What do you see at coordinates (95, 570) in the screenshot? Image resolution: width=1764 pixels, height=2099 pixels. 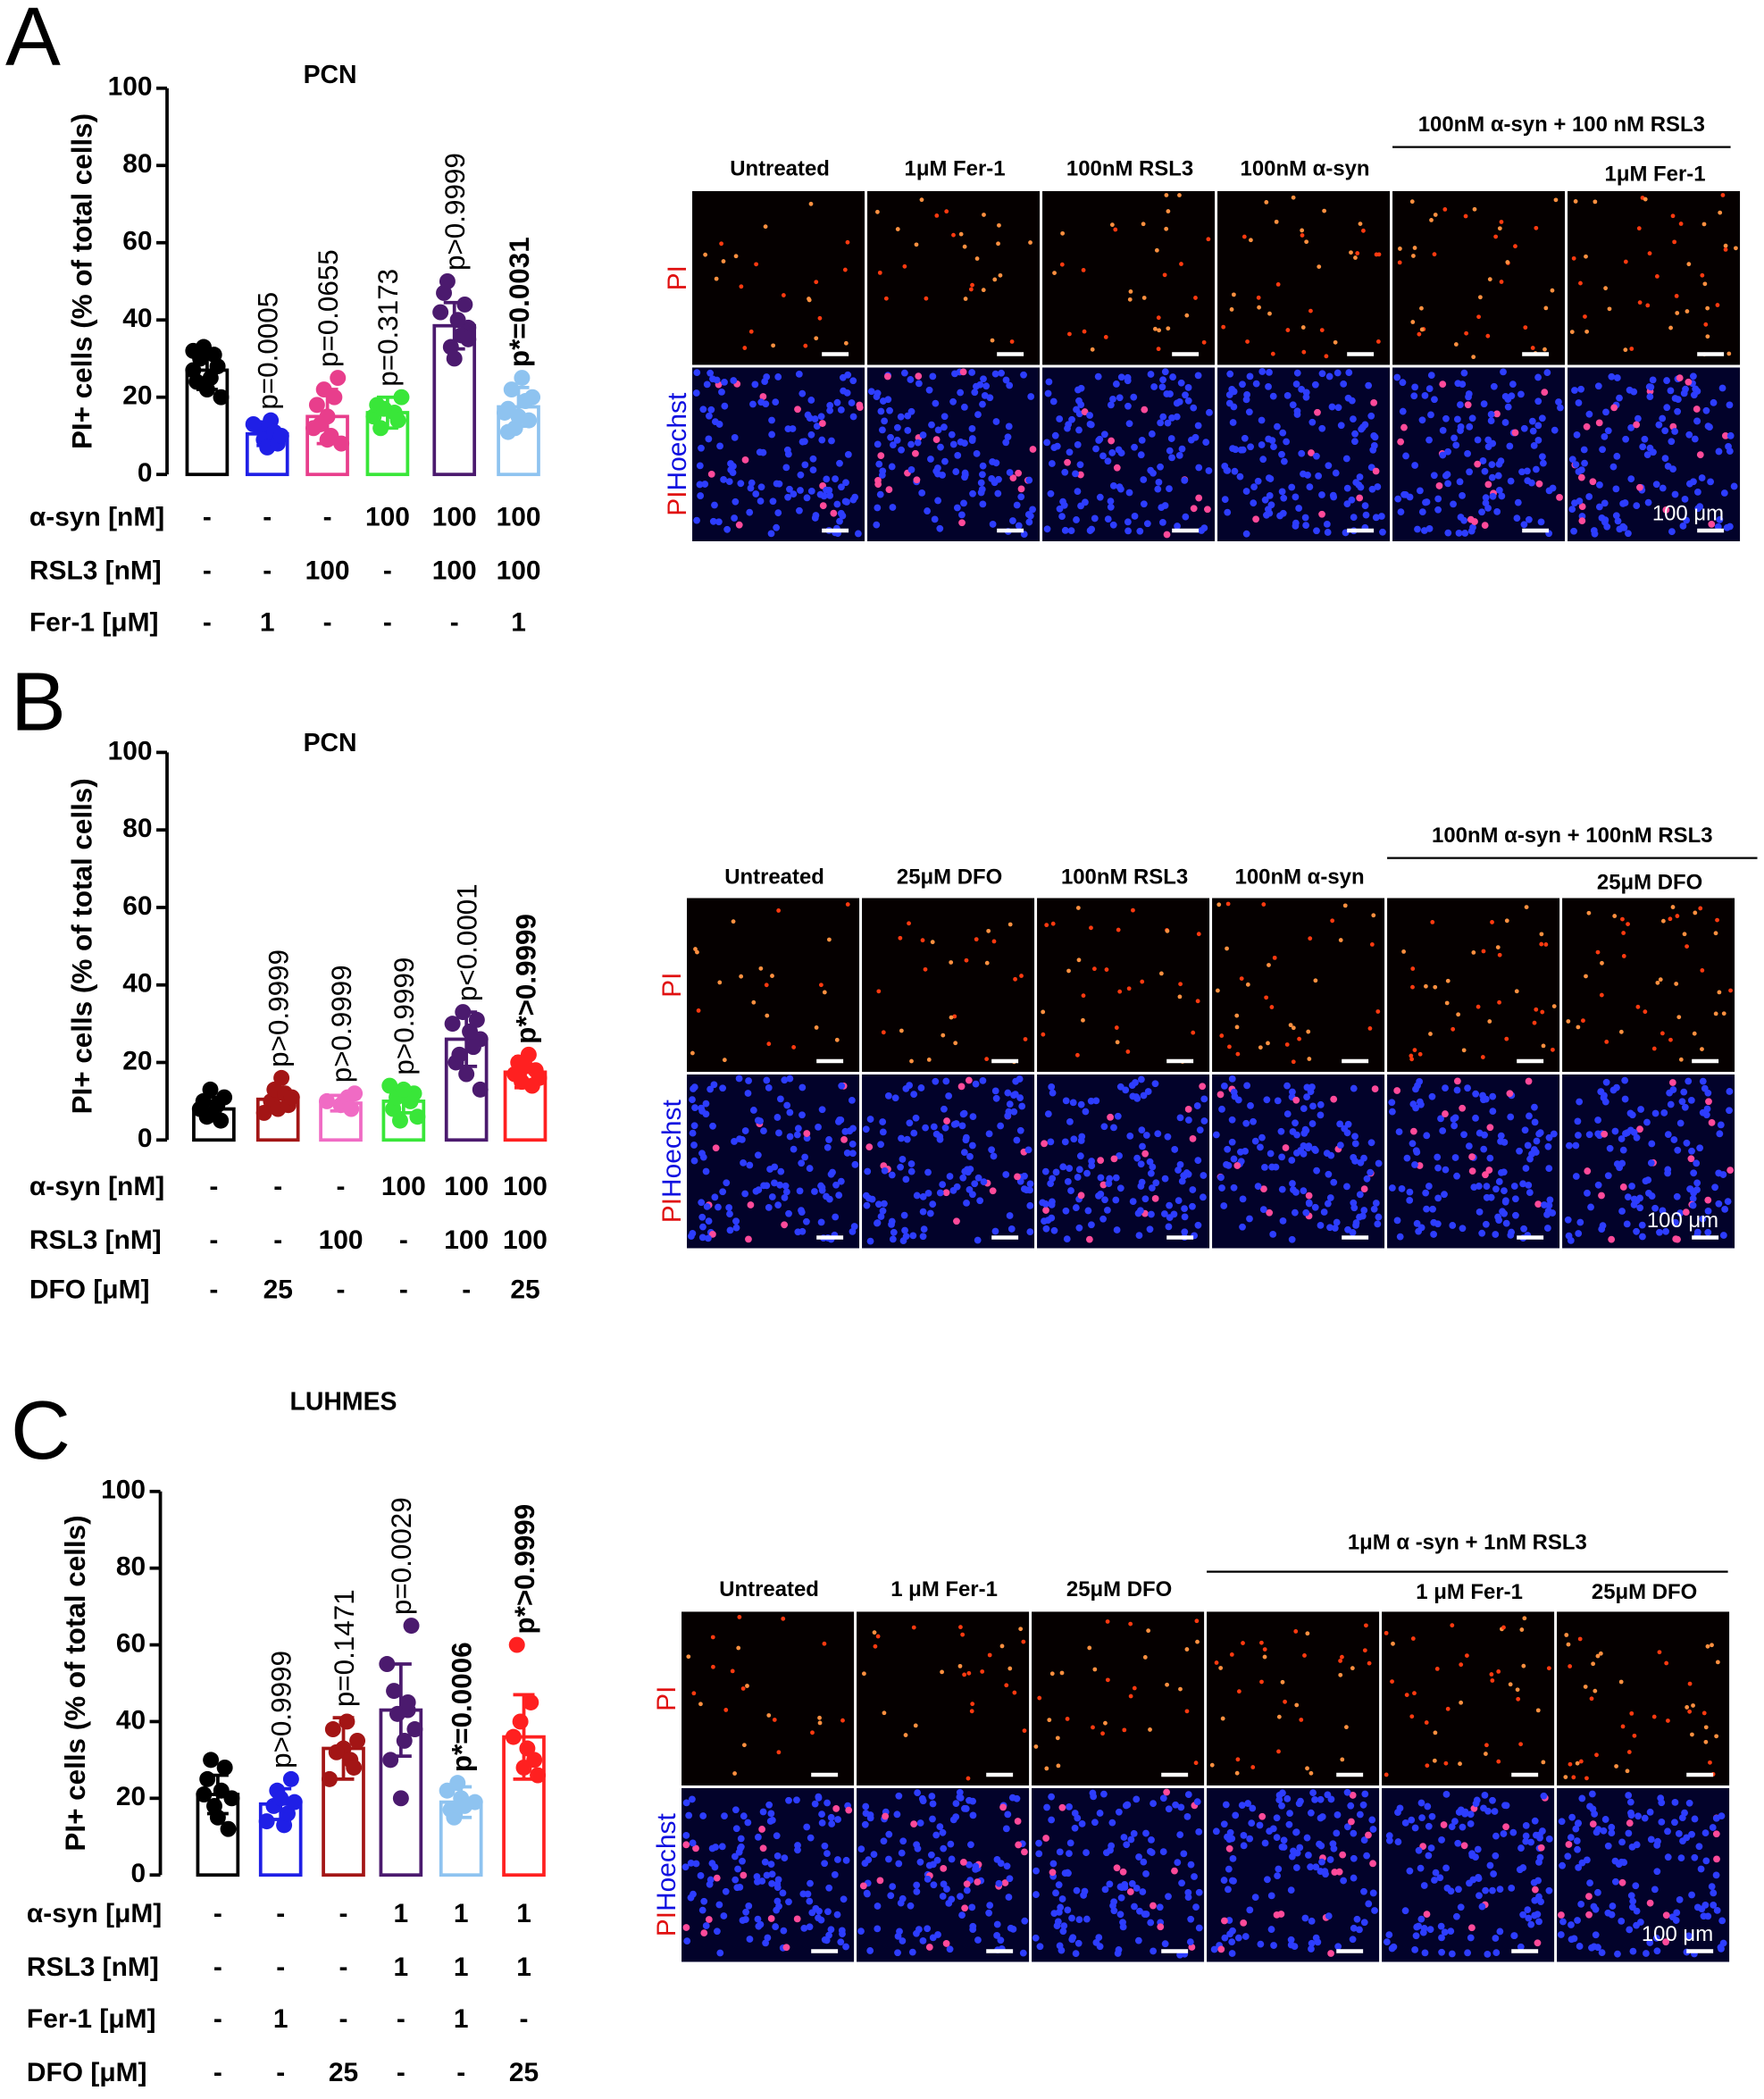 I see `condition-label: RSL3 [nM]` at bounding box center [95, 570].